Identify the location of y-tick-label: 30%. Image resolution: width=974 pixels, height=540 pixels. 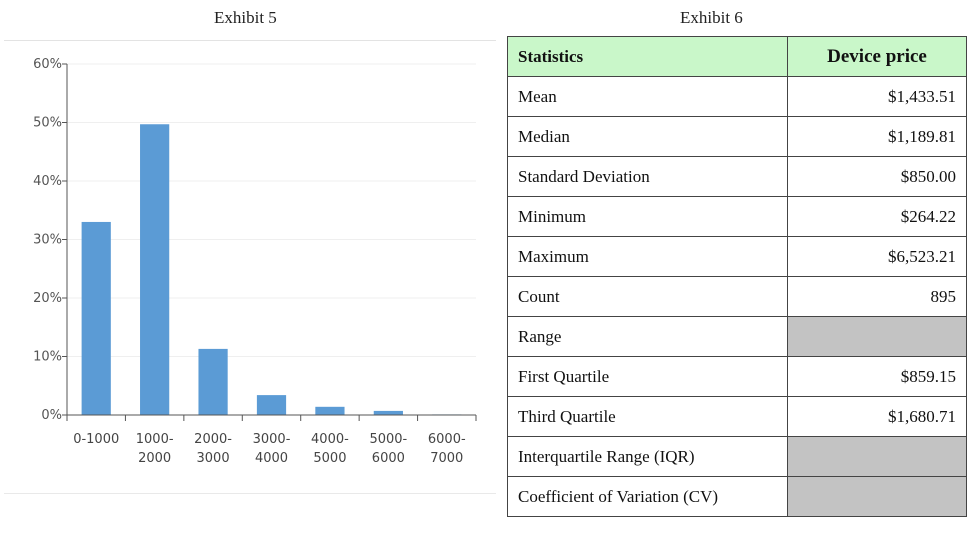
(47, 240).